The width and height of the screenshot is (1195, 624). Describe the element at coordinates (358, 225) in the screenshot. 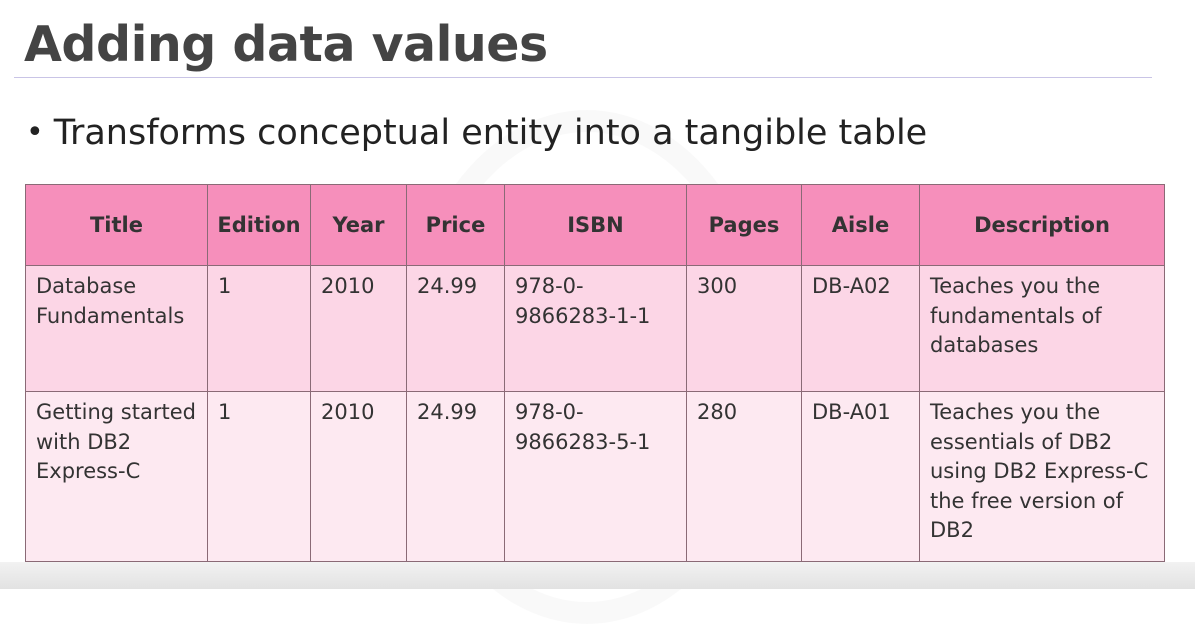

I see `column-header-year: Year` at that location.